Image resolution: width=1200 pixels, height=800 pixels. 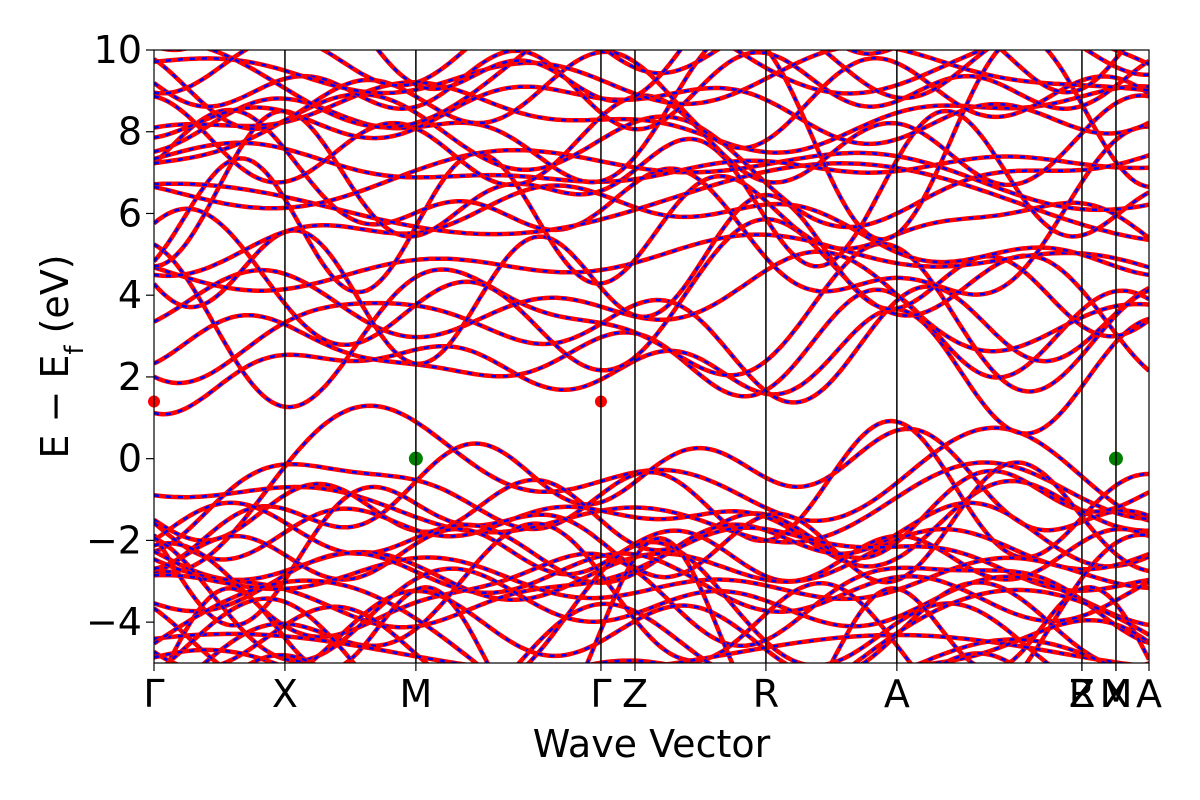 I want to click on x-tick-label-6: A, so click(x=897, y=694).